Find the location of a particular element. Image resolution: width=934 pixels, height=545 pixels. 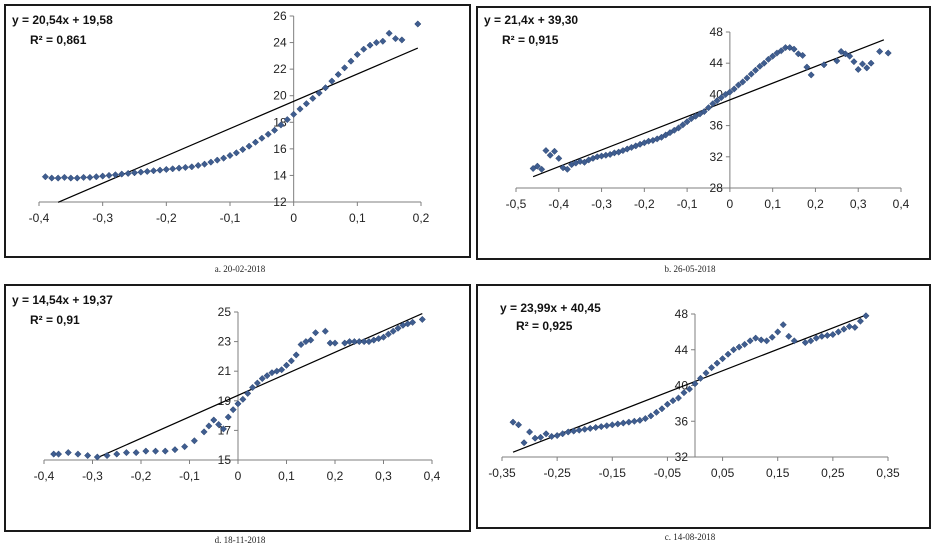

caption-b: b. 26-05-2018 is located at coordinates (690, 269).